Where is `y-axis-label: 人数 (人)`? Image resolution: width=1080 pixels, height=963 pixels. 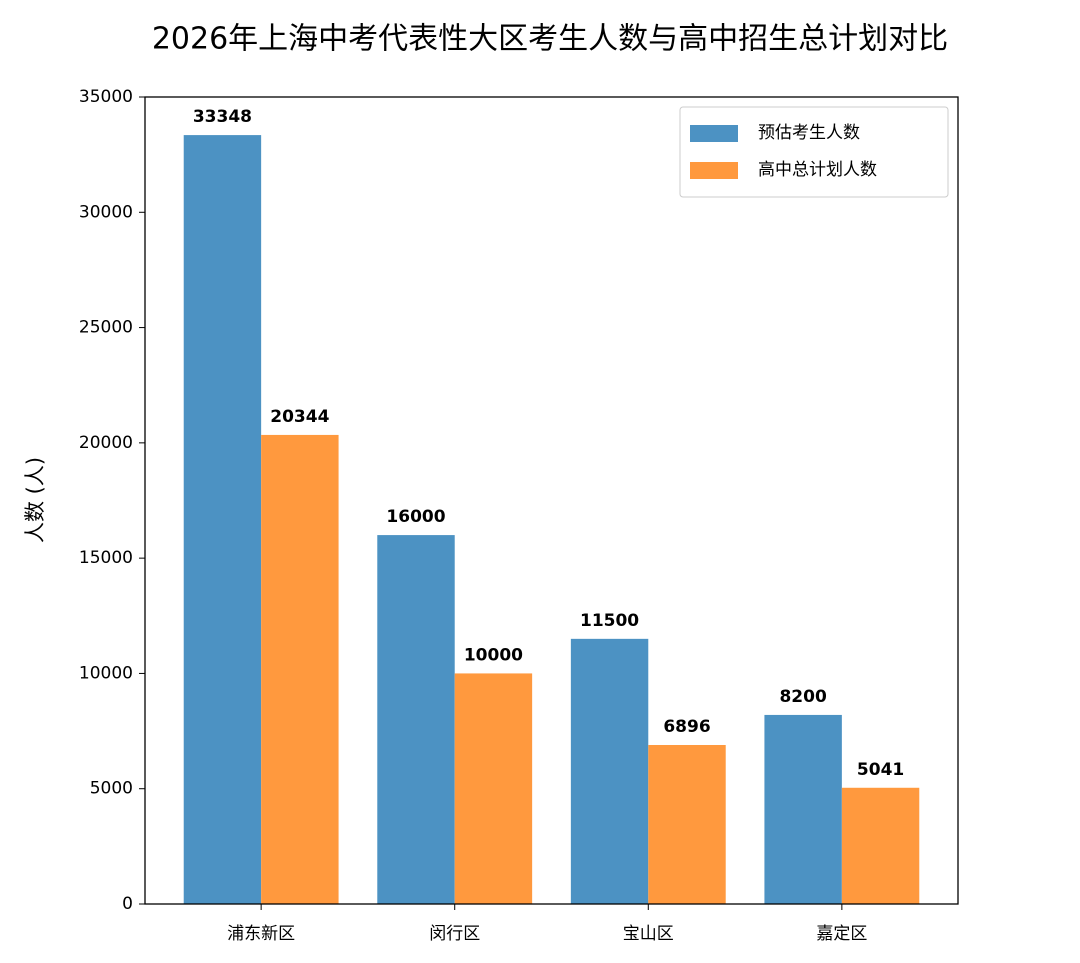 y-axis-label: 人数 (人) is located at coordinates (35, 500).